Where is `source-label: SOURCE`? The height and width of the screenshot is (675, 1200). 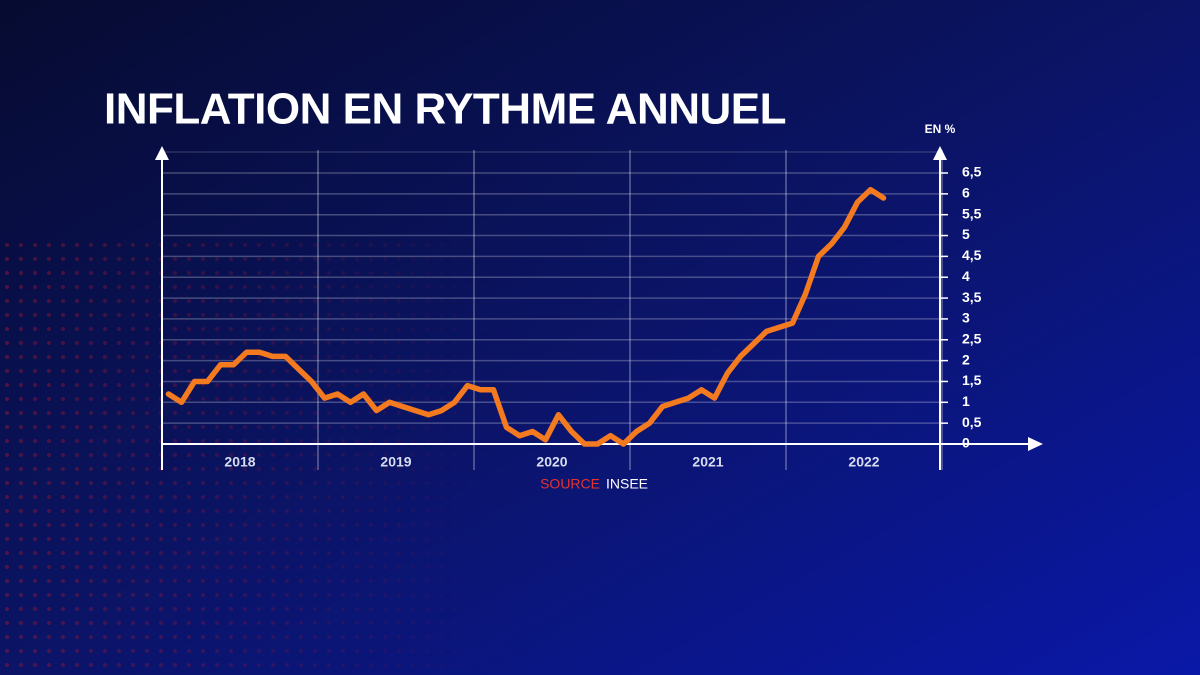 source-label: SOURCE is located at coordinates (570, 484).